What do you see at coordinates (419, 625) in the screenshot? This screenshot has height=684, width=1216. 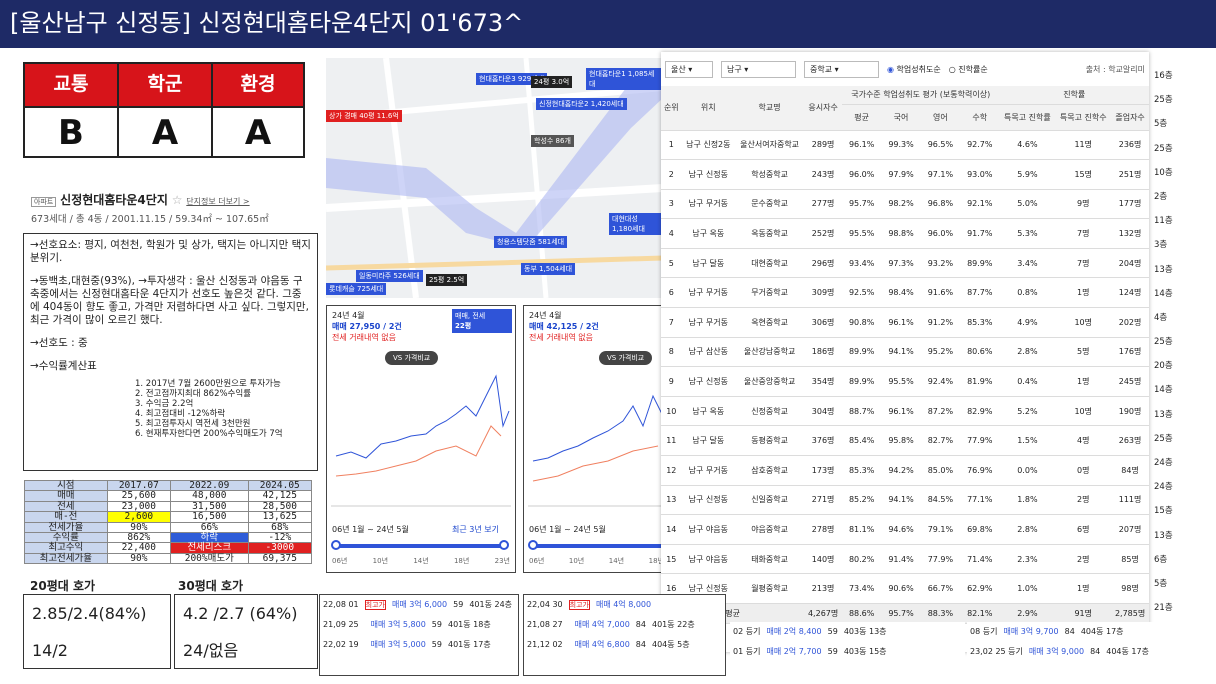 I see `list-item: 21,09 25 매매 3억 5,800 59 401동 18층` at bounding box center [419, 625].